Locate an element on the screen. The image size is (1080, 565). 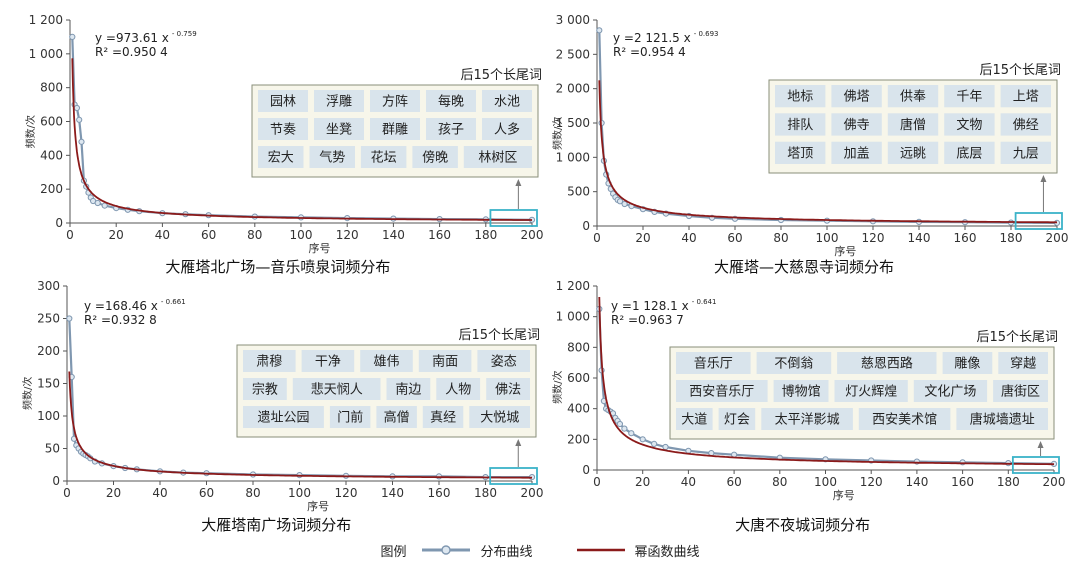
y-tick-label: 800 is located at coordinates (578, 347).